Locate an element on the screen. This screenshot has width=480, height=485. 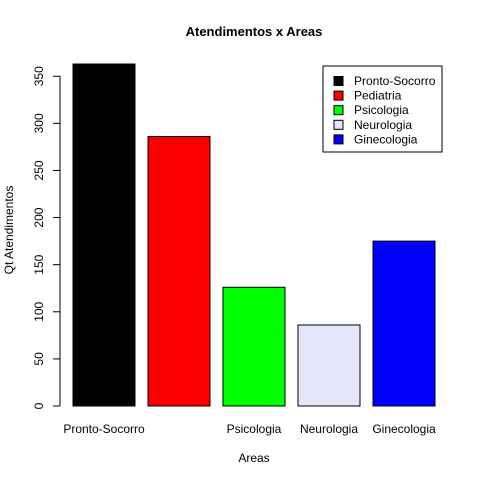
y-axis-label: Qt Atendimentos is located at coordinates (9, 230).